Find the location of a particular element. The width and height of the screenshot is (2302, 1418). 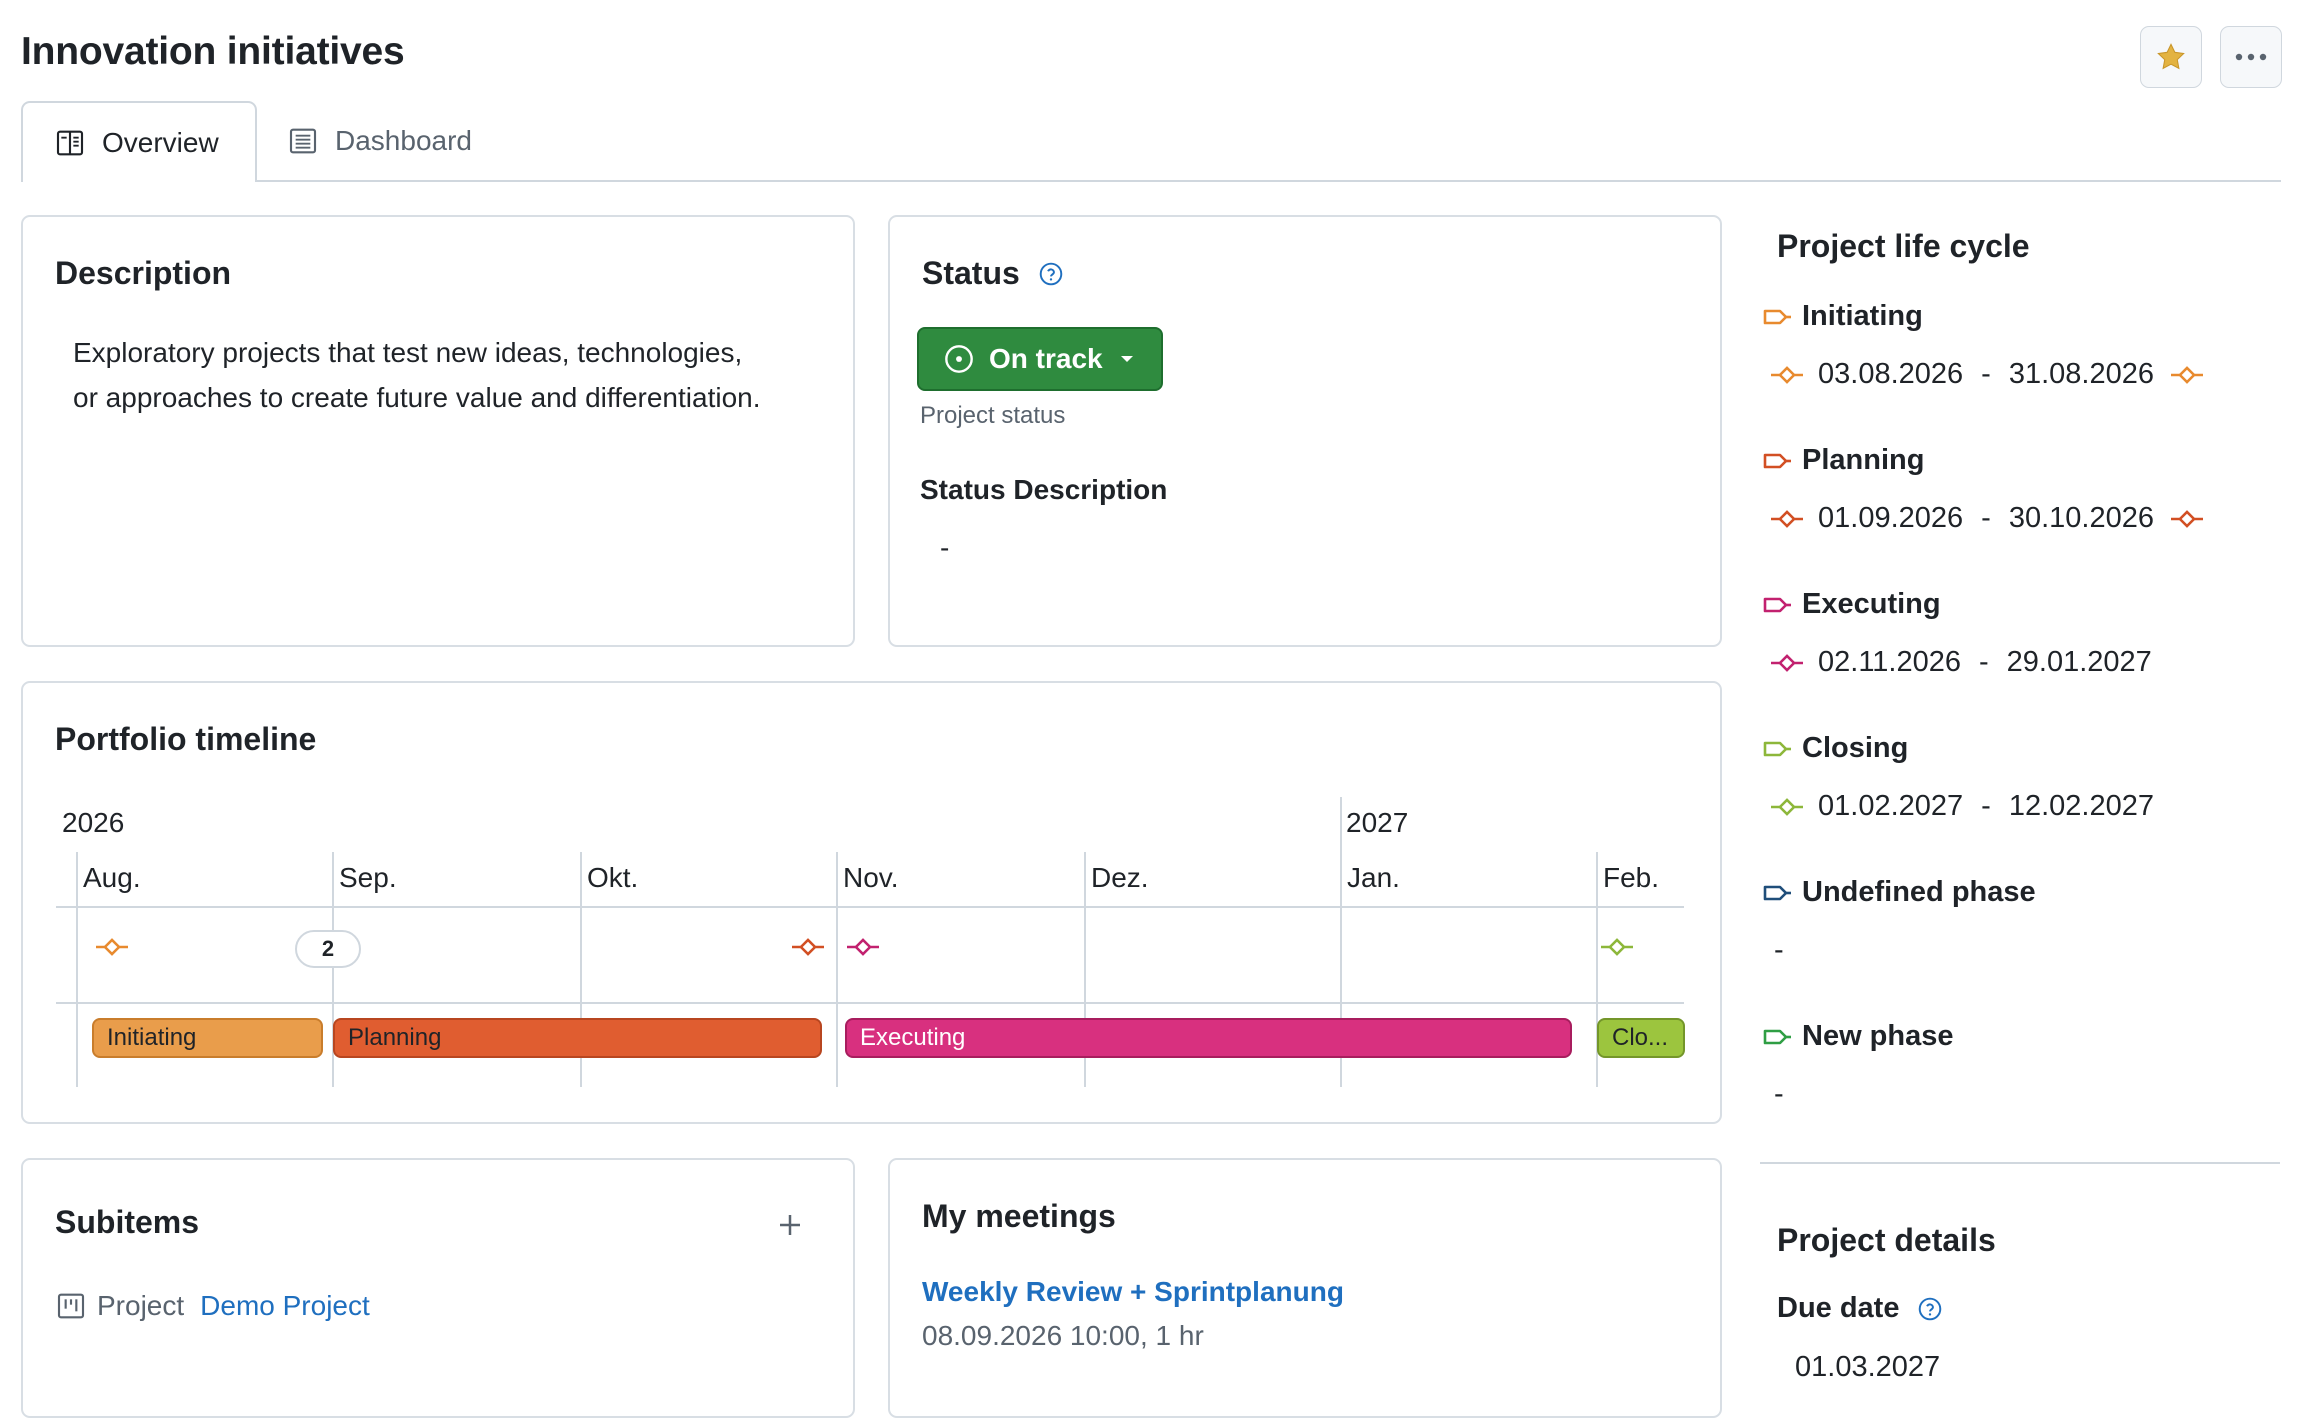

phase-dates-row: 01.02.2027-12.02.2027 is located at coordinates (1962, 806).